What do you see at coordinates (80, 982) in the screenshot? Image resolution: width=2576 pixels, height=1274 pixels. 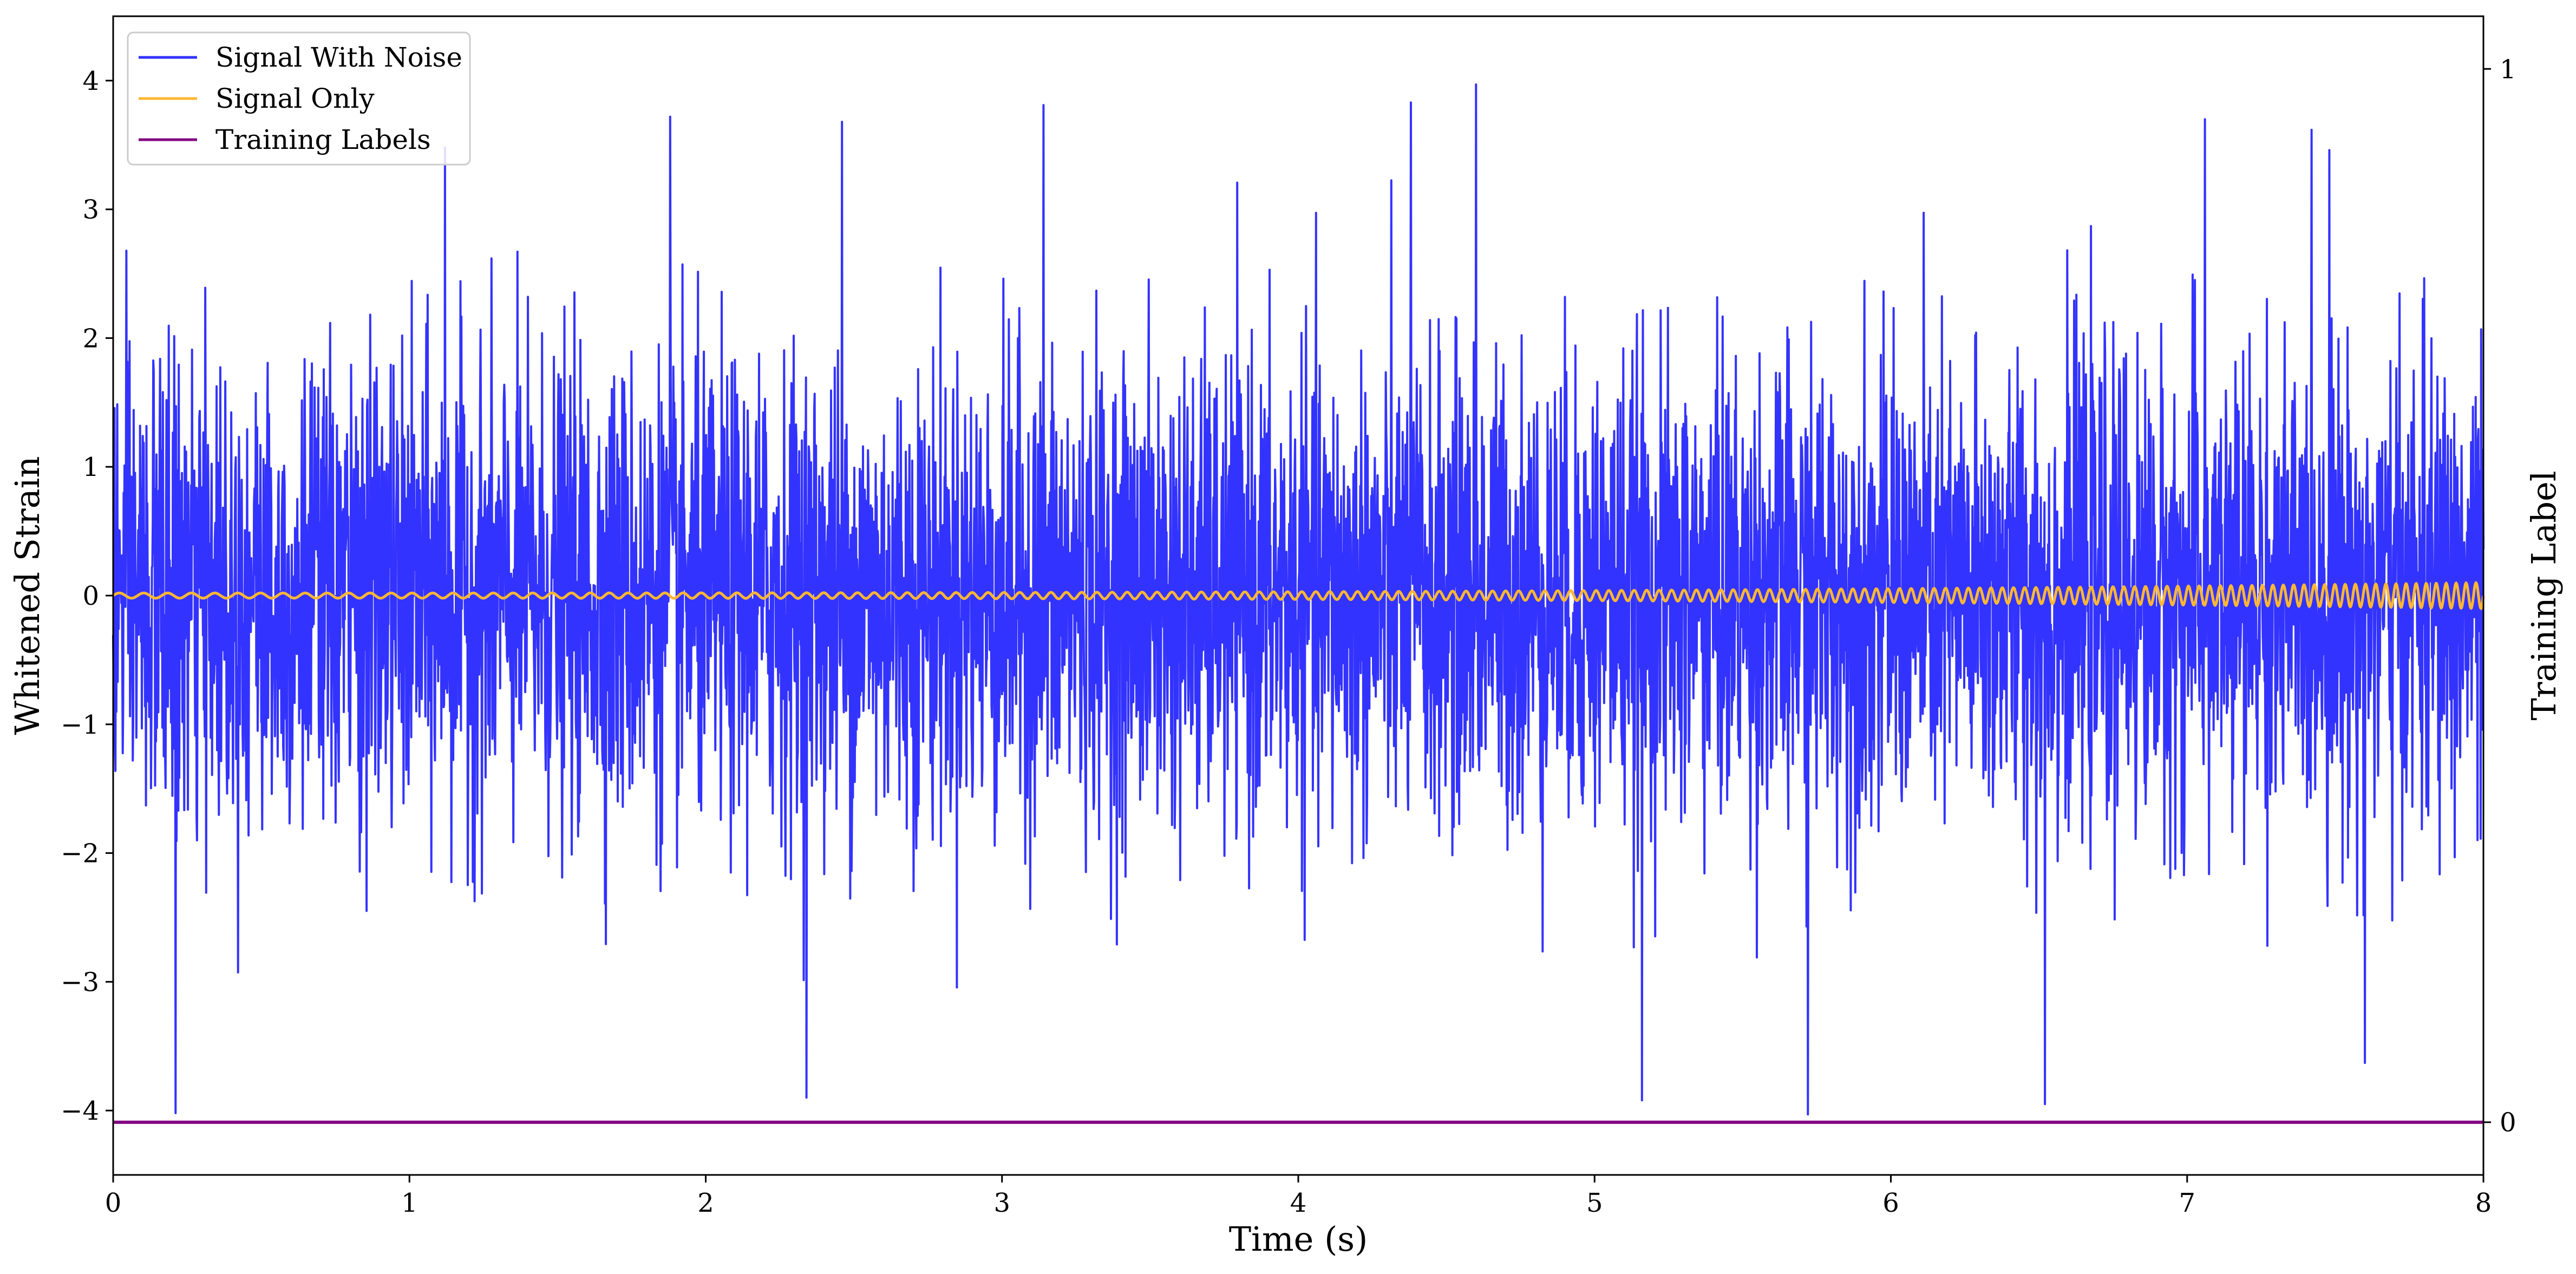 I see `y-tick-label: −3` at bounding box center [80, 982].